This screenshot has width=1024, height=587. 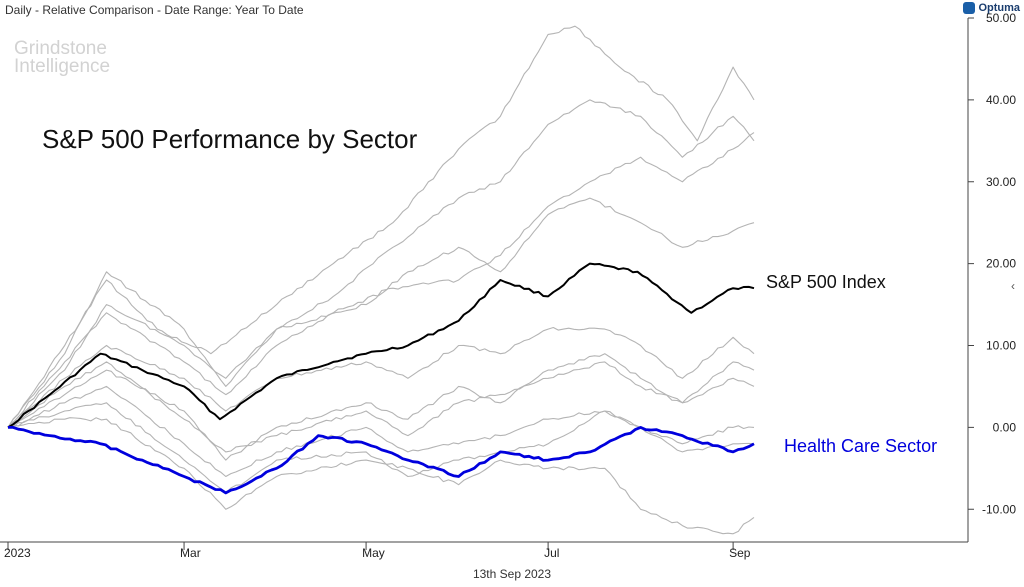 What do you see at coordinates (230, 139) in the screenshot?
I see `chart-title: S&P 500 Performance by Sector` at bounding box center [230, 139].